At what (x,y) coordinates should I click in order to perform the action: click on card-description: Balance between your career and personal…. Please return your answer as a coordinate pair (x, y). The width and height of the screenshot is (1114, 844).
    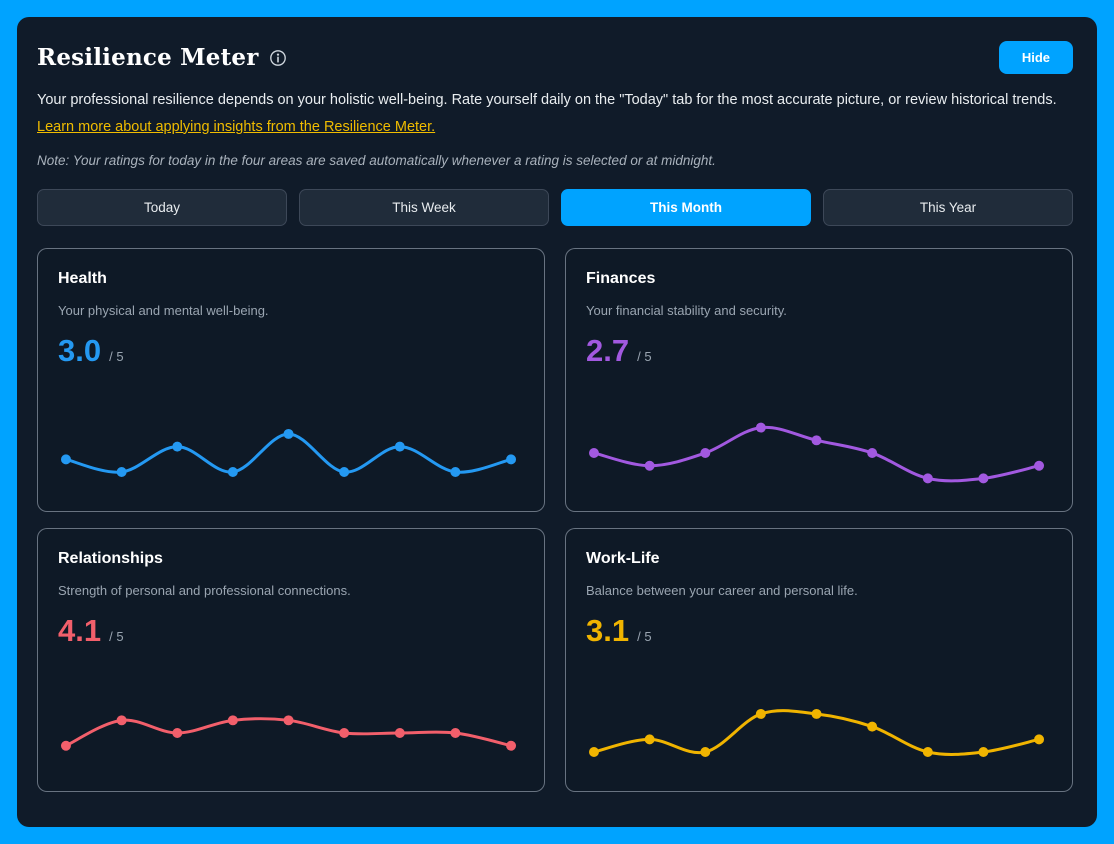
    Looking at the image, I should click on (722, 590).